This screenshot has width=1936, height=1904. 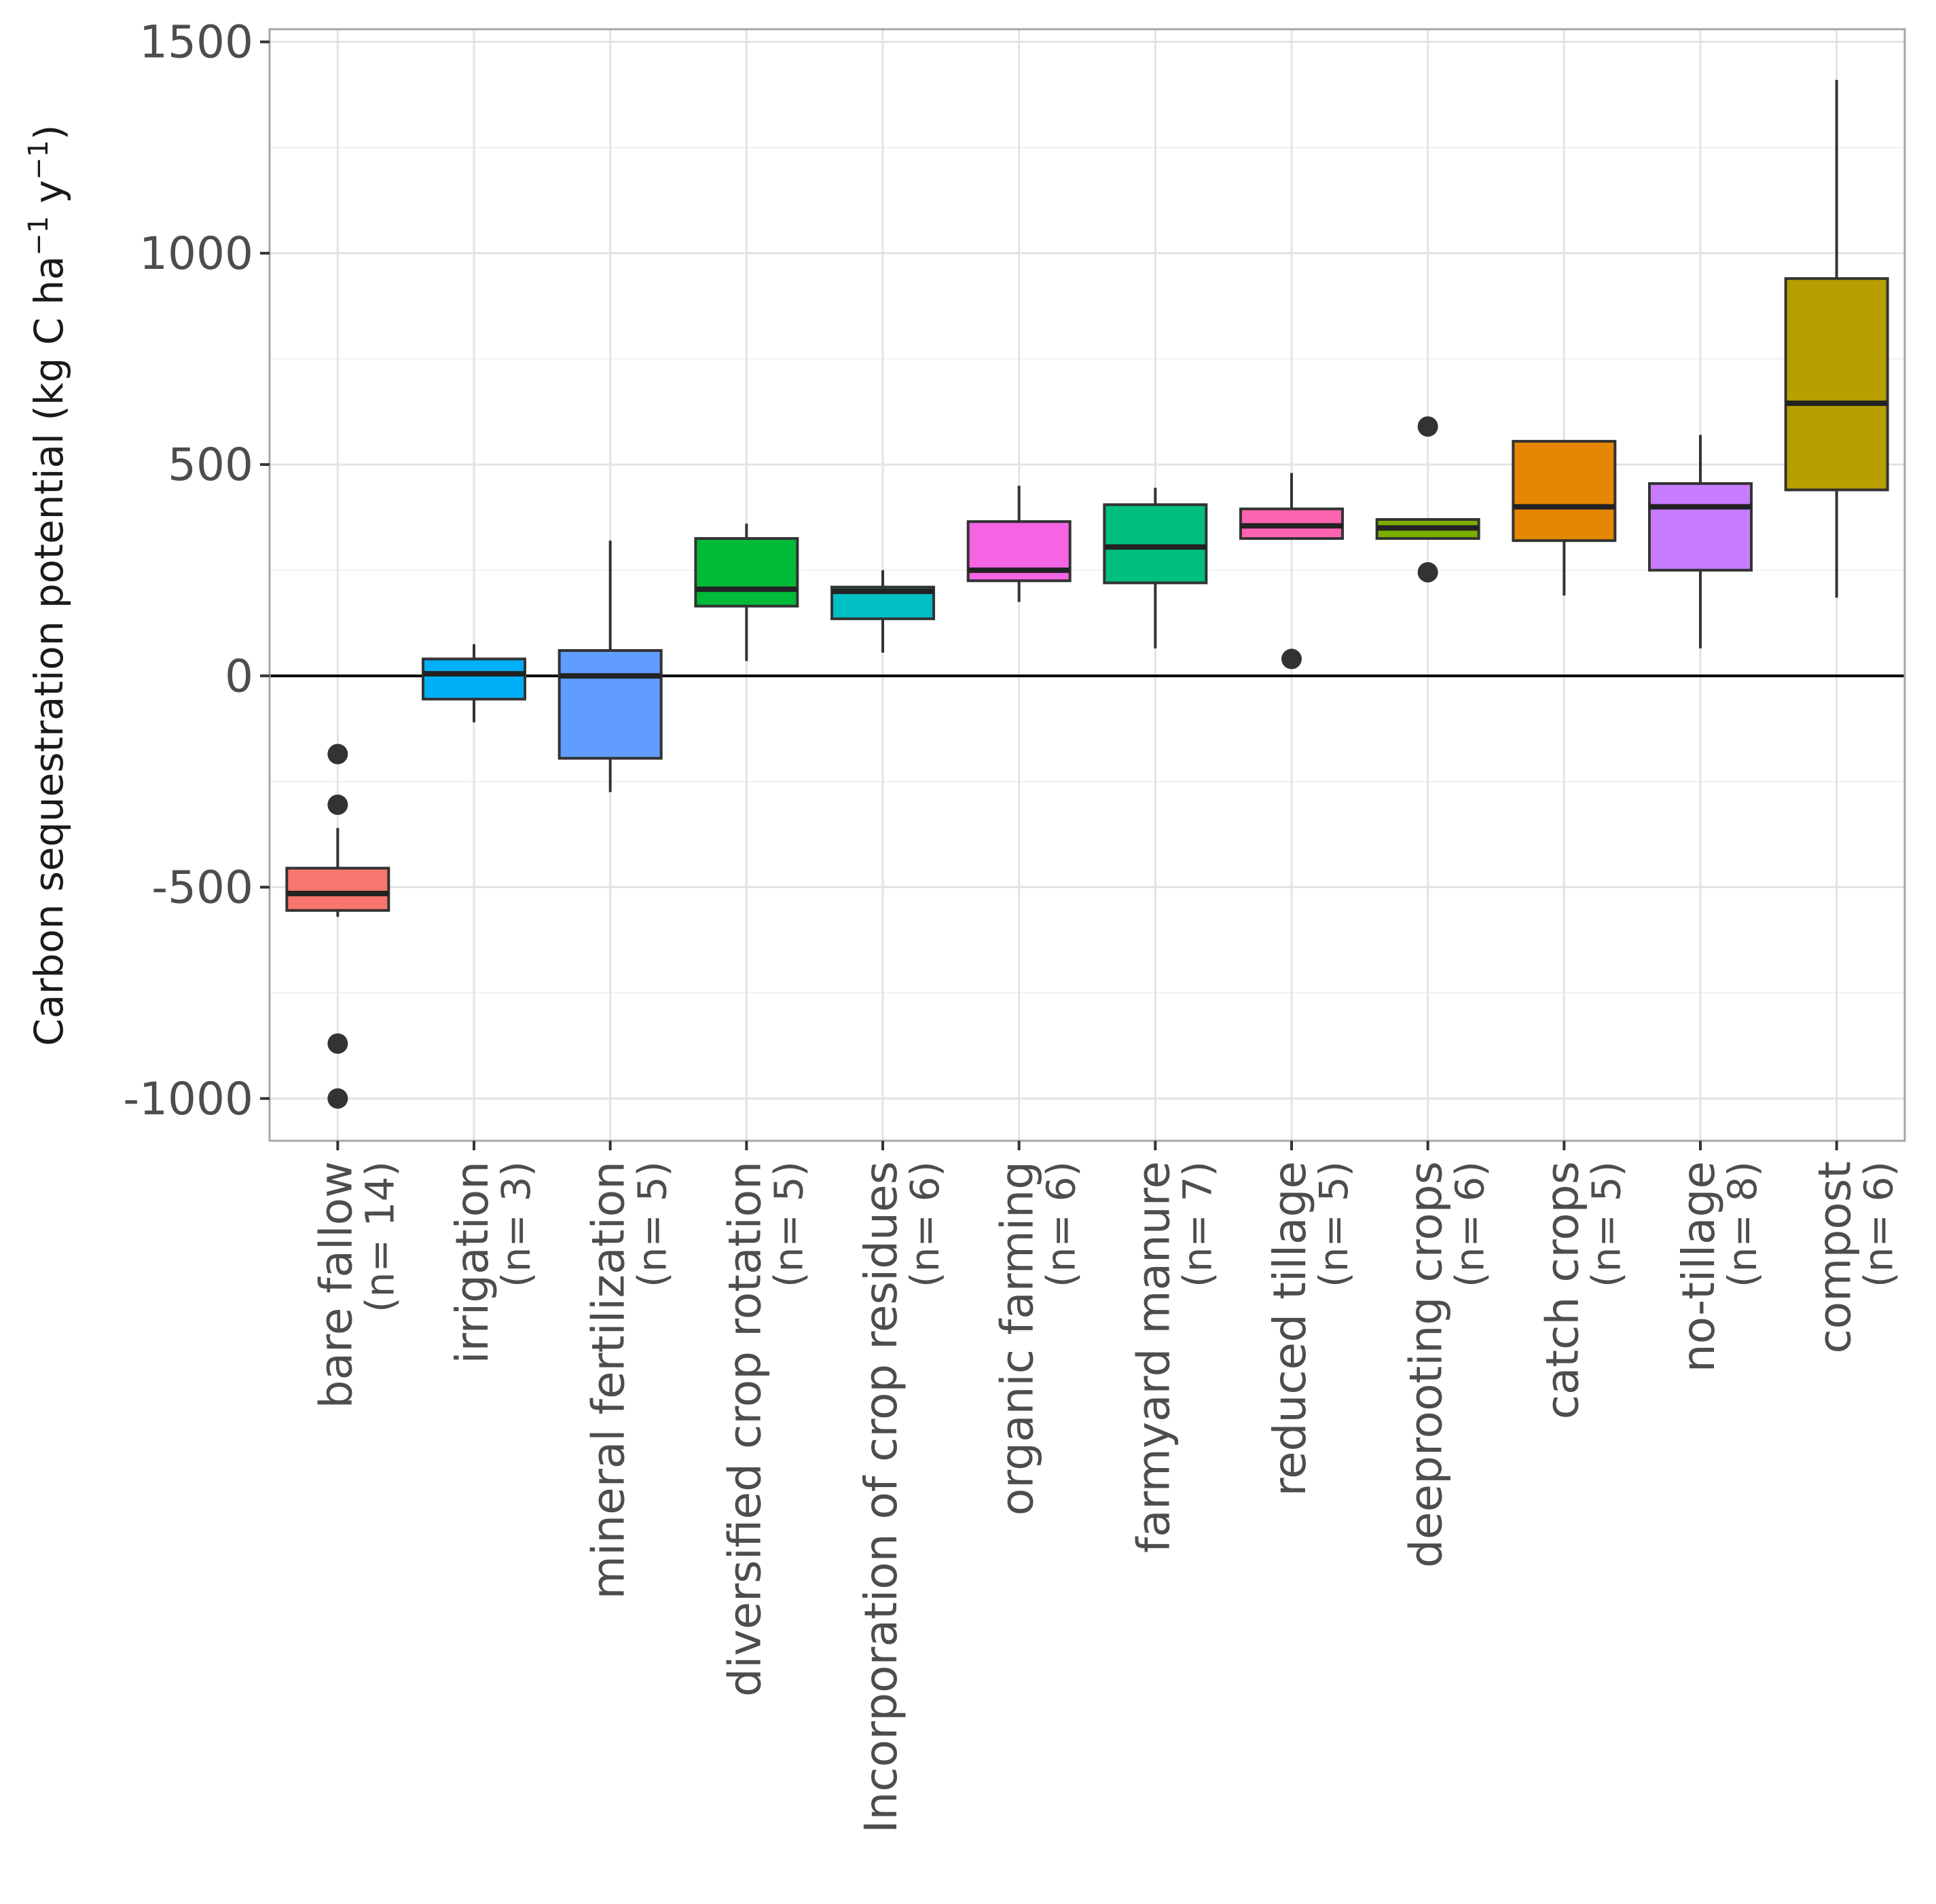 What do you see at coordinates (472, 1262) in the screenshot?
I see `x-tick-label: irrigation` at bounding box center [472, 1262].